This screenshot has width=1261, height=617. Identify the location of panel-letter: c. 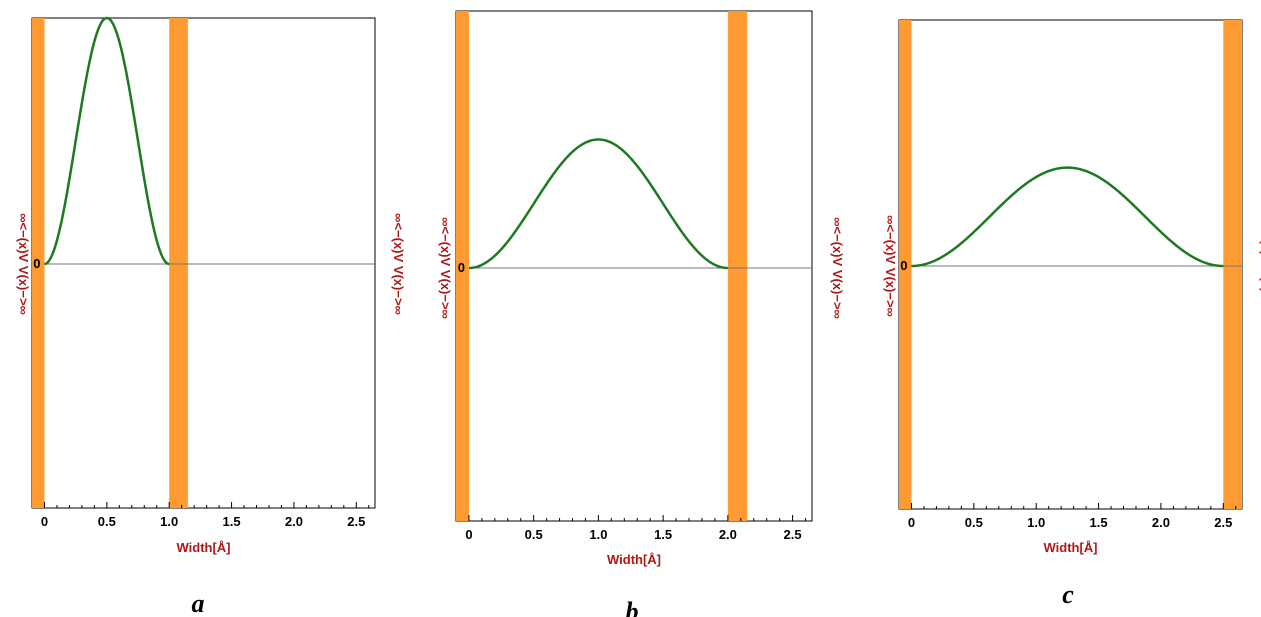
(1068, 594).